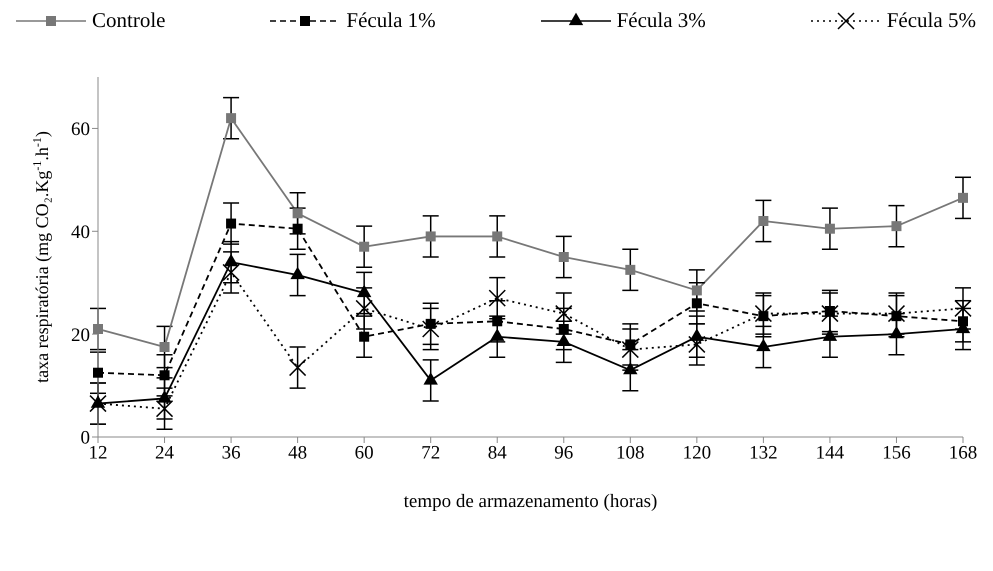 The width and height of the screenshot is (993, 571). I want to click on x-tick-label: 168, so click(963, 453).